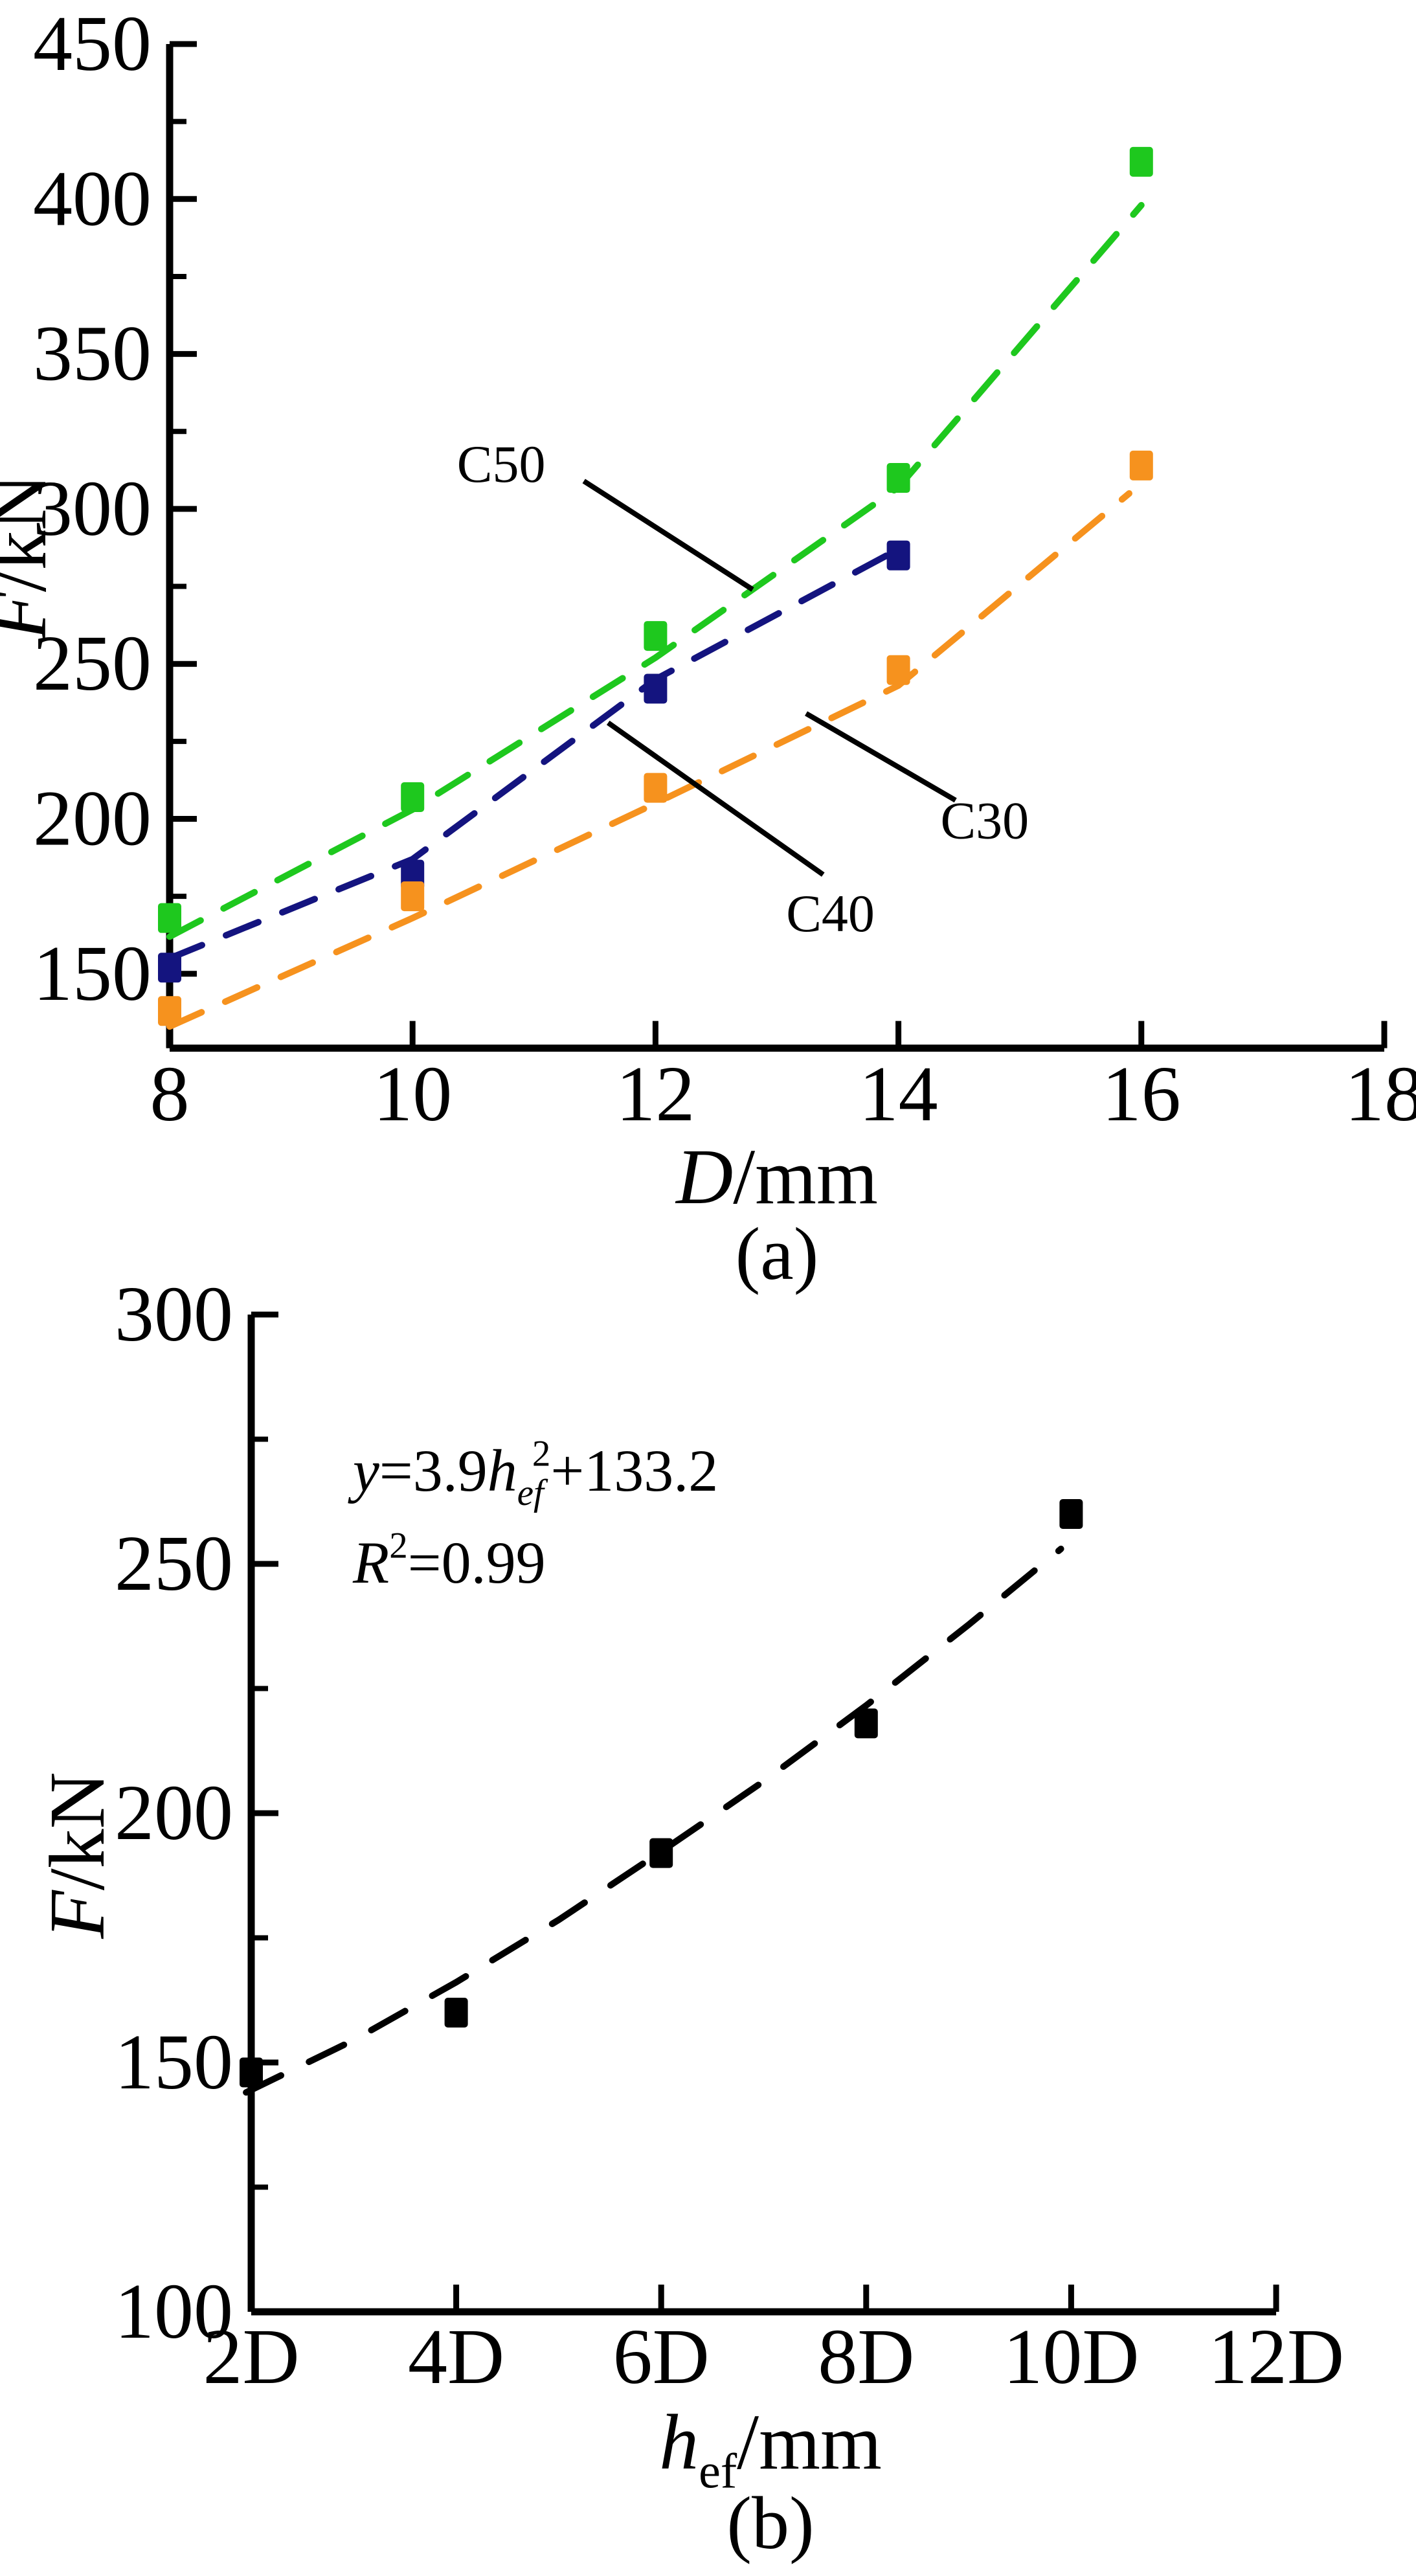  What do you see at coordinates (92, 199) in the screenshot?
I see `y-tick-label: 400` at bounding box center [92, 199].